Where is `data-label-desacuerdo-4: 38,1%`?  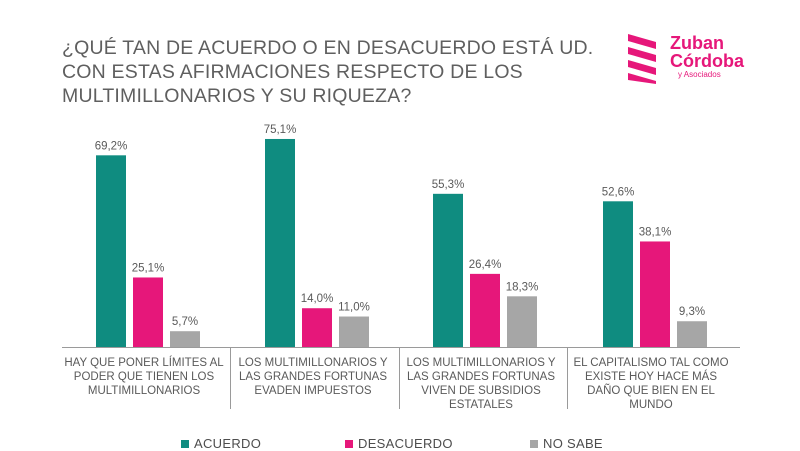
data-label-desacuerdo-4: 38,1% is located at coordinates (655, 232).